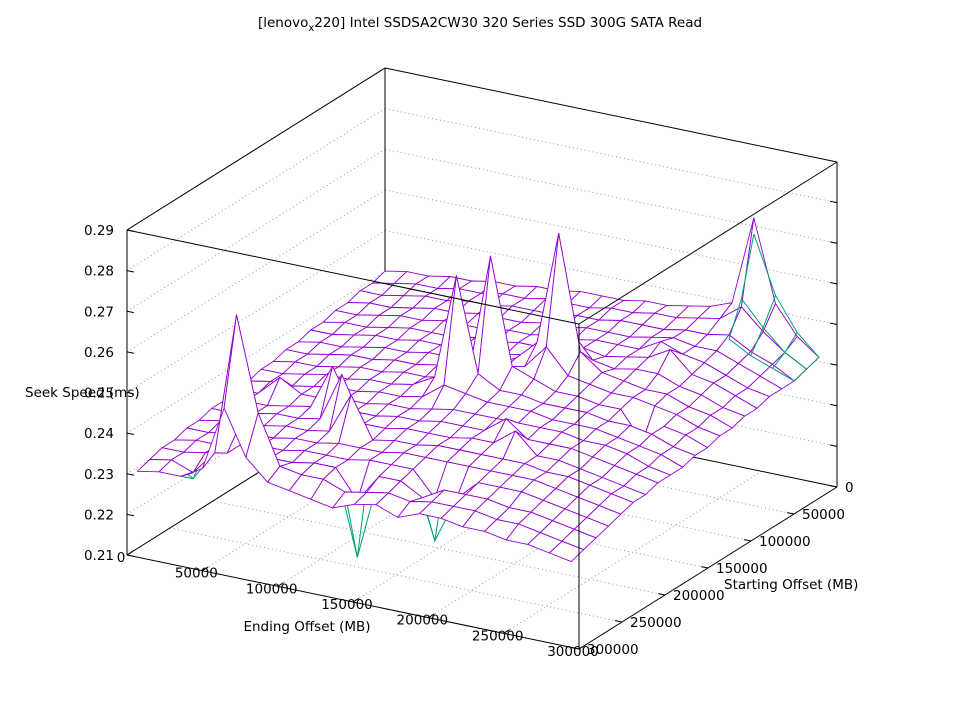 Image resolution: width=960 pixels, height=720 pixels. Describe the element at coordinates (311, 28) in the screenshot. I see `chart-title-subscript: x` at that location.